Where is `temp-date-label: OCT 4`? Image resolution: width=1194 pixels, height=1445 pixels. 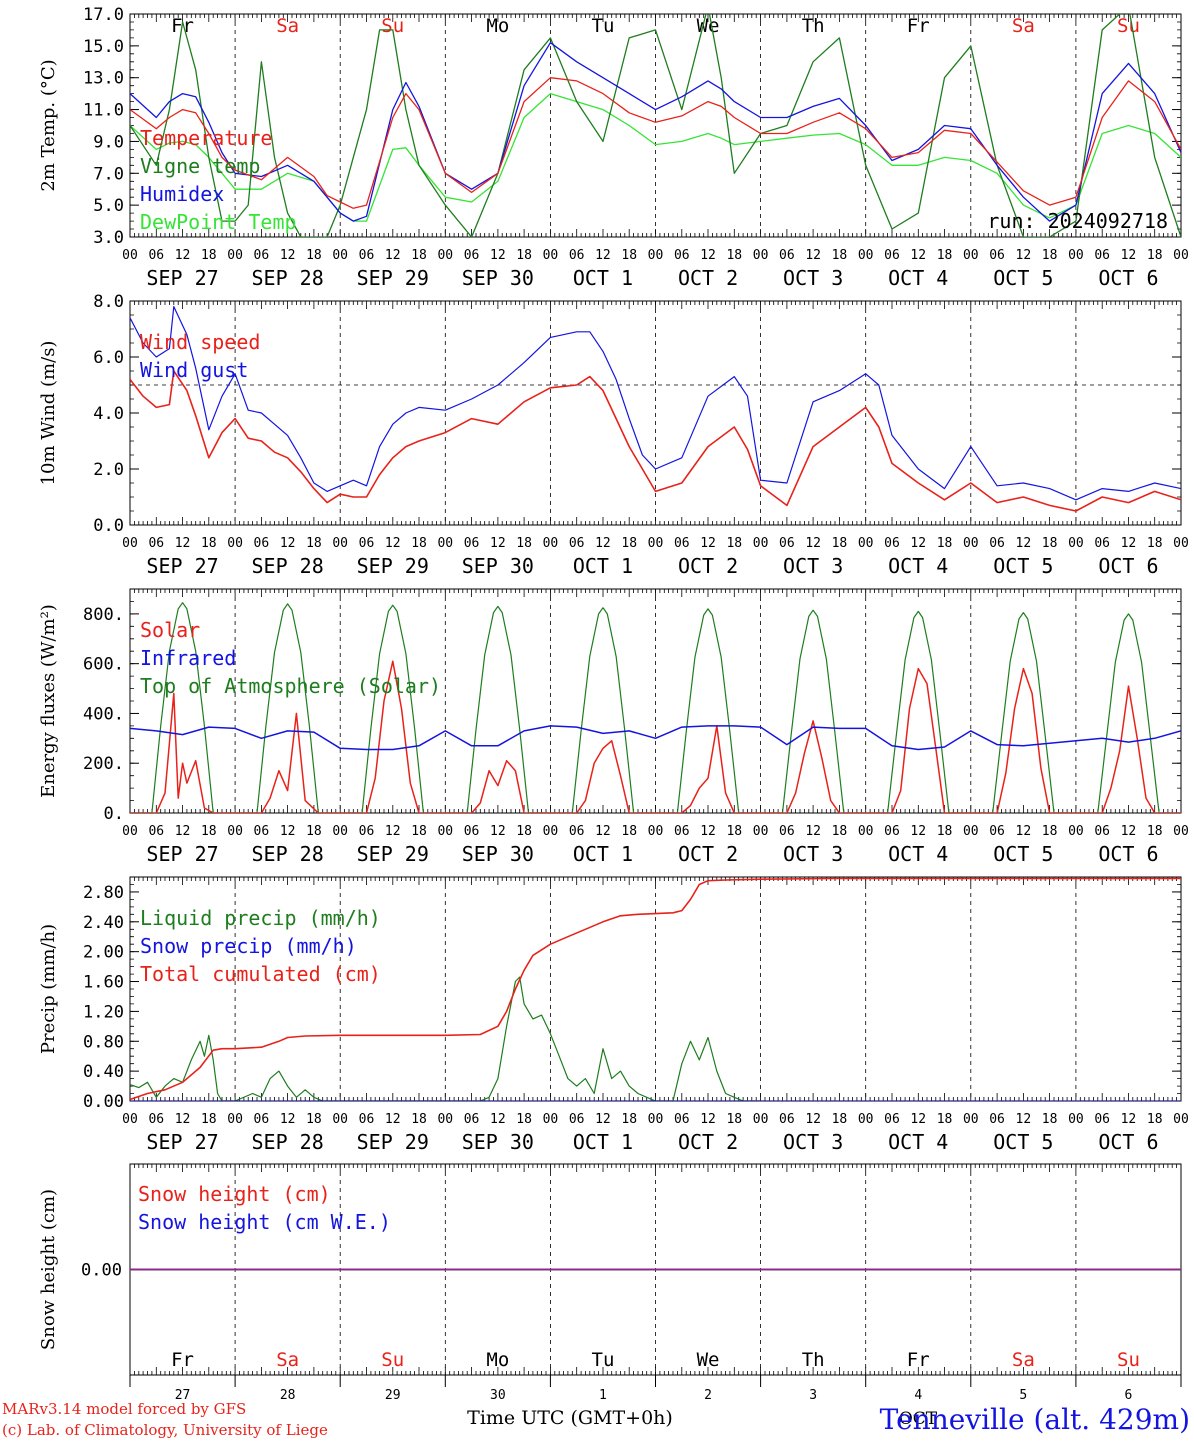 temp-date-label: OCT 4 is located at coordinates (918, 278).